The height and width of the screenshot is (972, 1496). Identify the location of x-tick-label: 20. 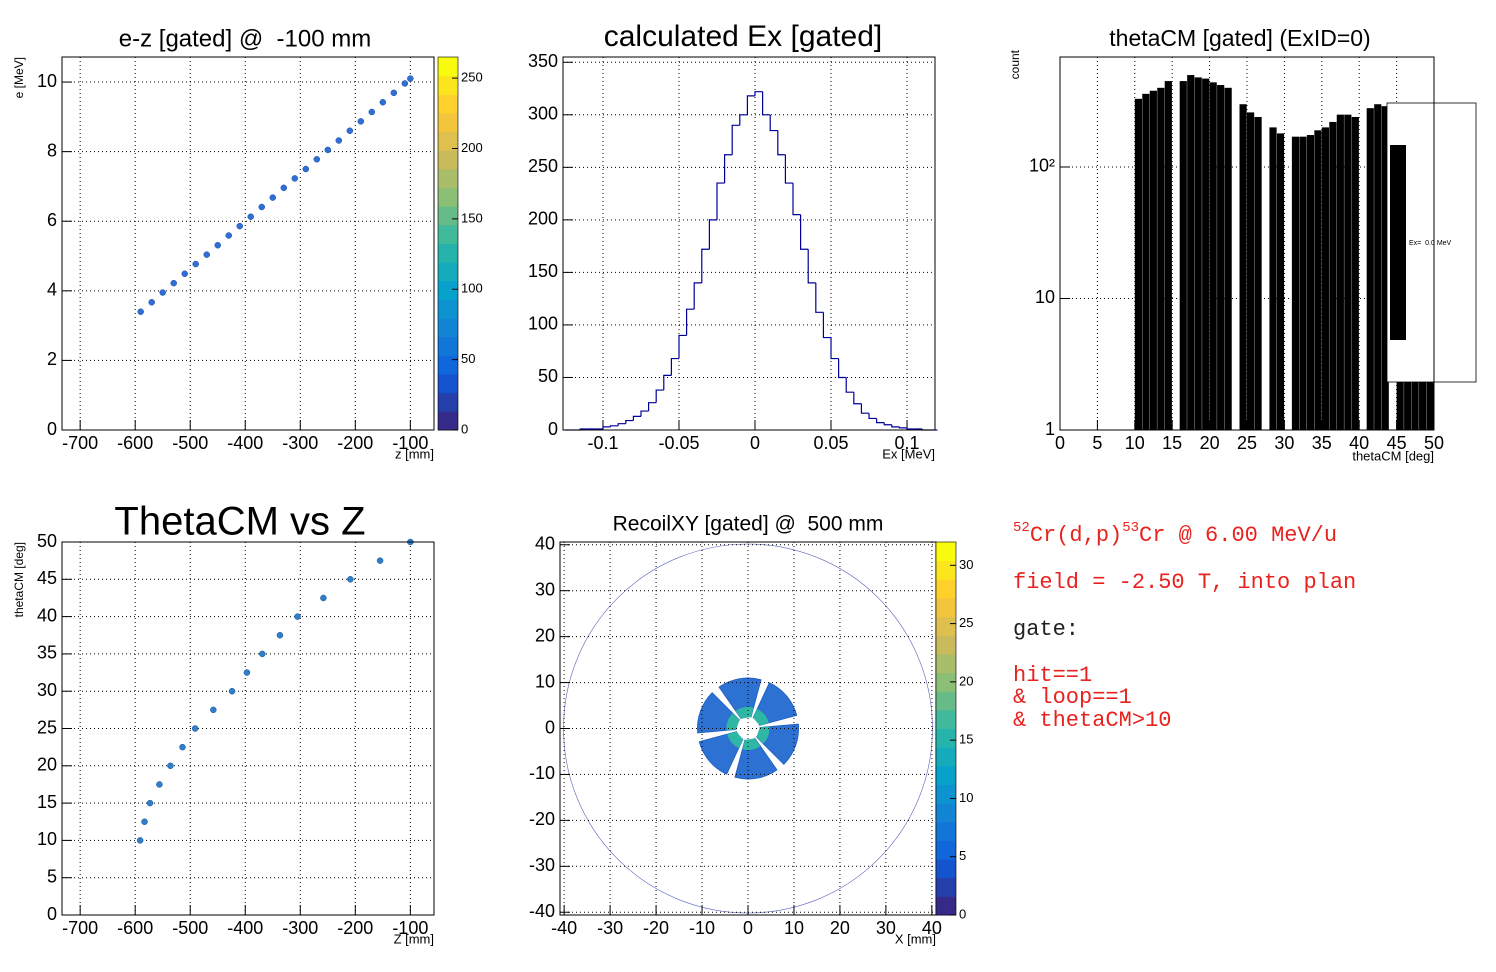
(840, 928).